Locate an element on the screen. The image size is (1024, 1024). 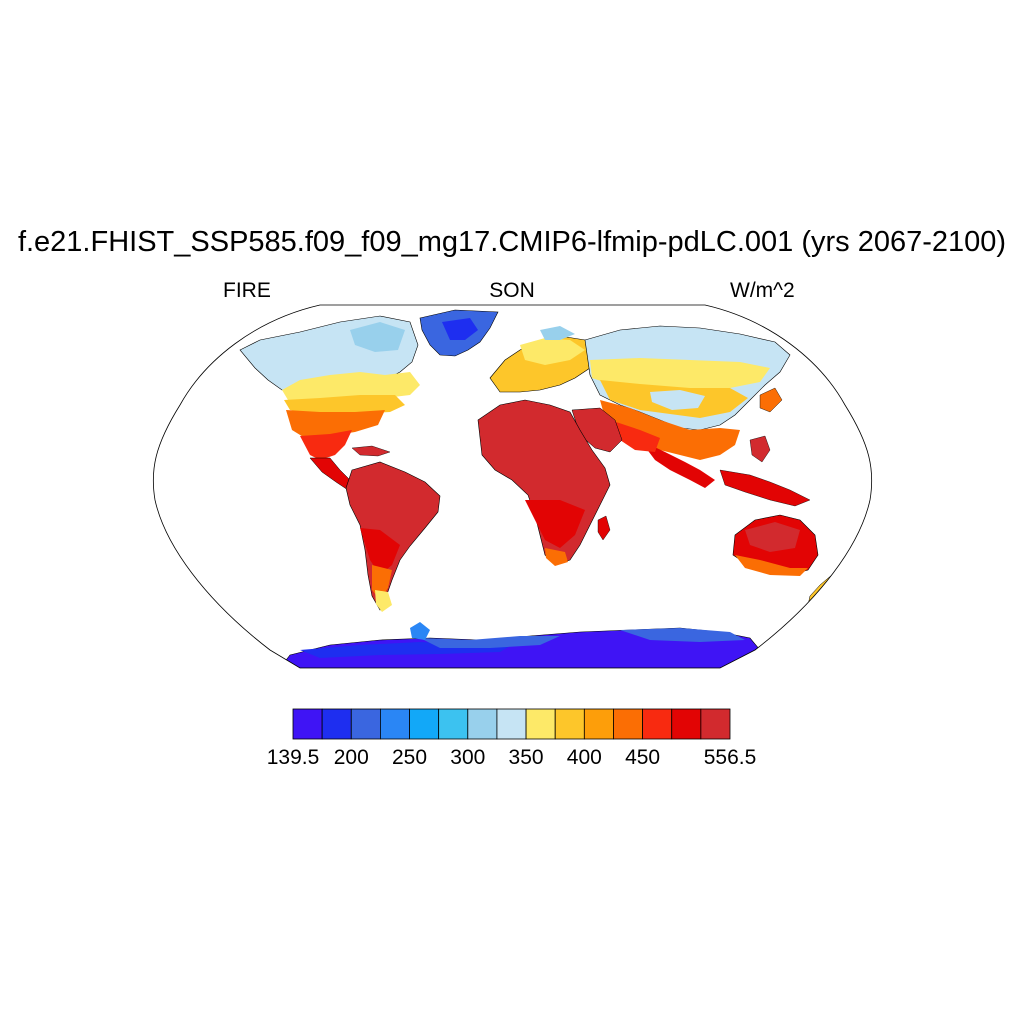
colorbar-tick-label: 556.5 is located at coordinates (730, 757).